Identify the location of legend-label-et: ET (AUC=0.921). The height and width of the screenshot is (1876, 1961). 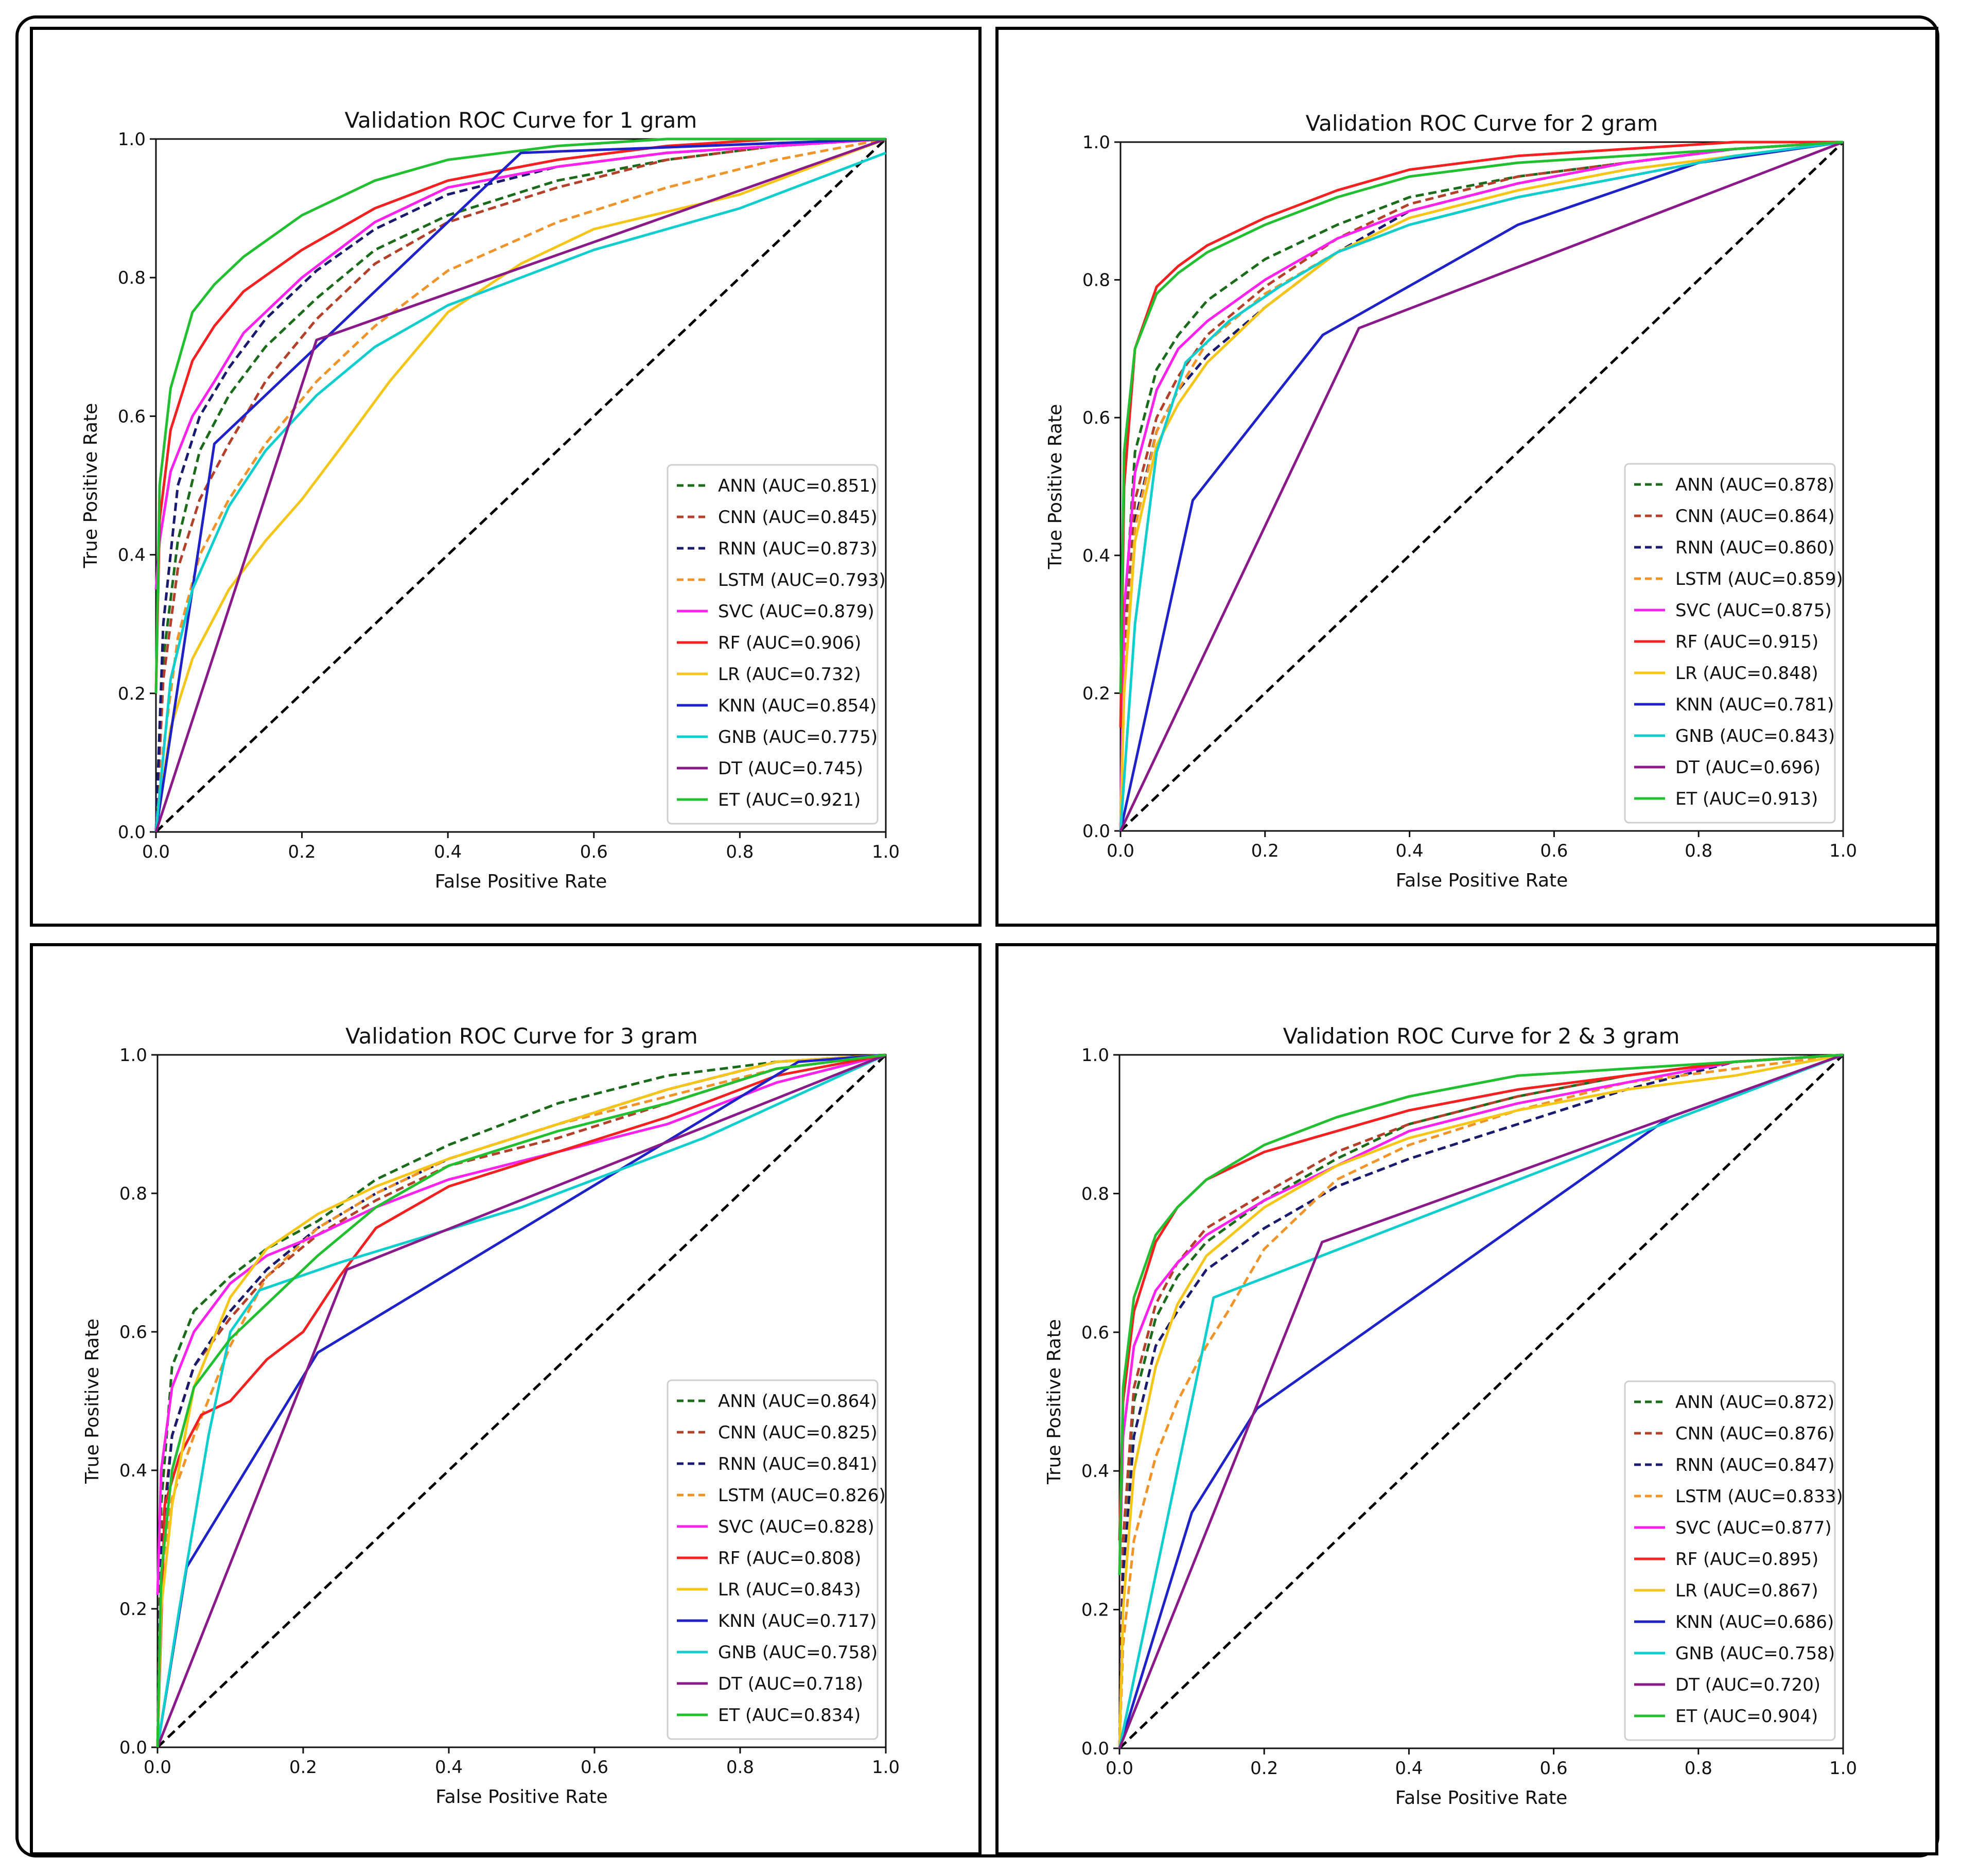
(790, 800).